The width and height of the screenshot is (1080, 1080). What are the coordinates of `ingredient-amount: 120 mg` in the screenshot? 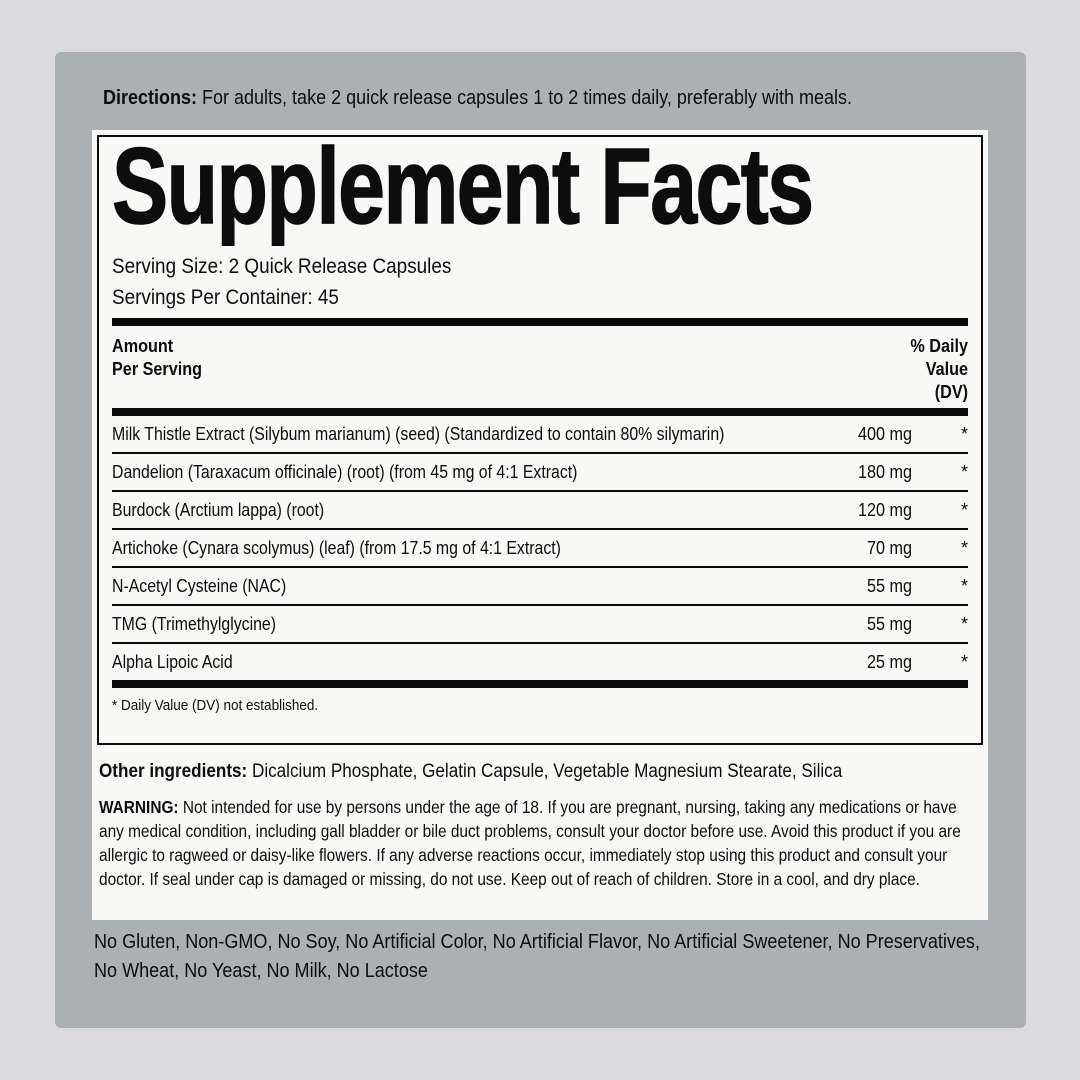 It's located at (884, 510).